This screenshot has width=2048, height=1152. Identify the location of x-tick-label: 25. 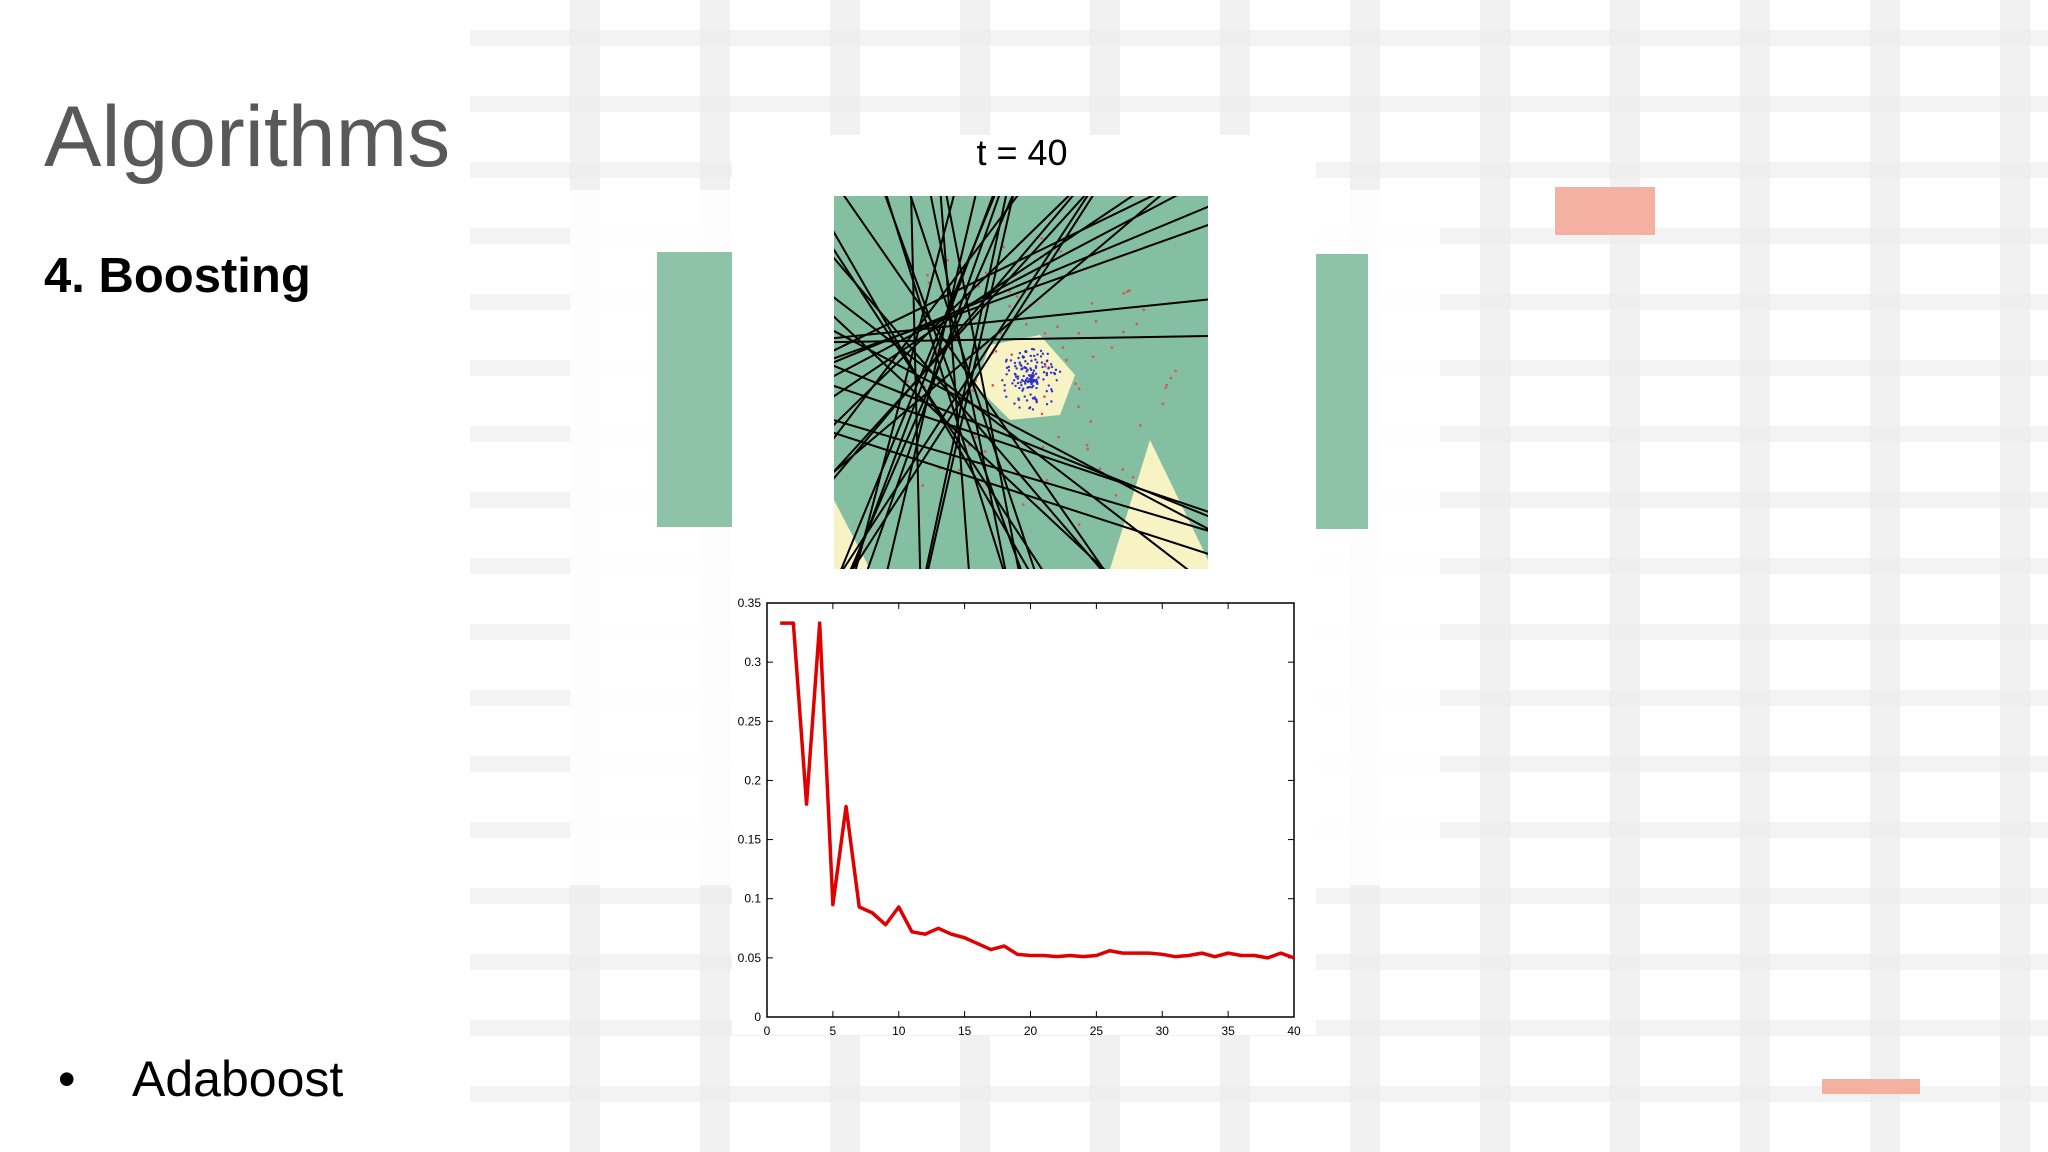
(1097, 1031).